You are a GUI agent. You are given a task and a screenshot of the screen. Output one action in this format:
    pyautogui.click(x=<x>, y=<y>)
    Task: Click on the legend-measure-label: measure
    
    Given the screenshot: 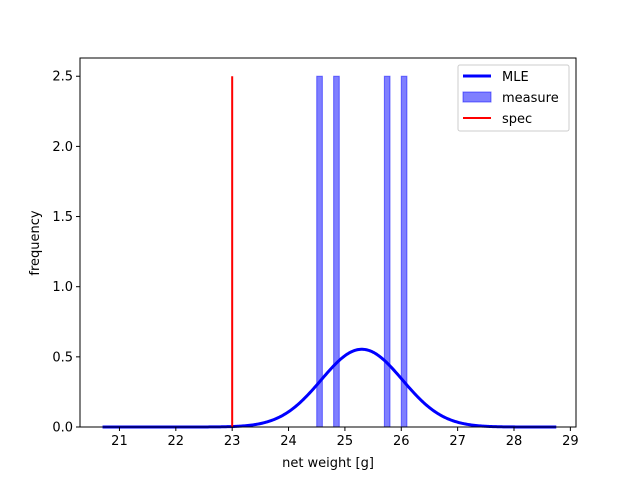 What is the action you would take?
    pyautogui.click(x=530, y=98)
    